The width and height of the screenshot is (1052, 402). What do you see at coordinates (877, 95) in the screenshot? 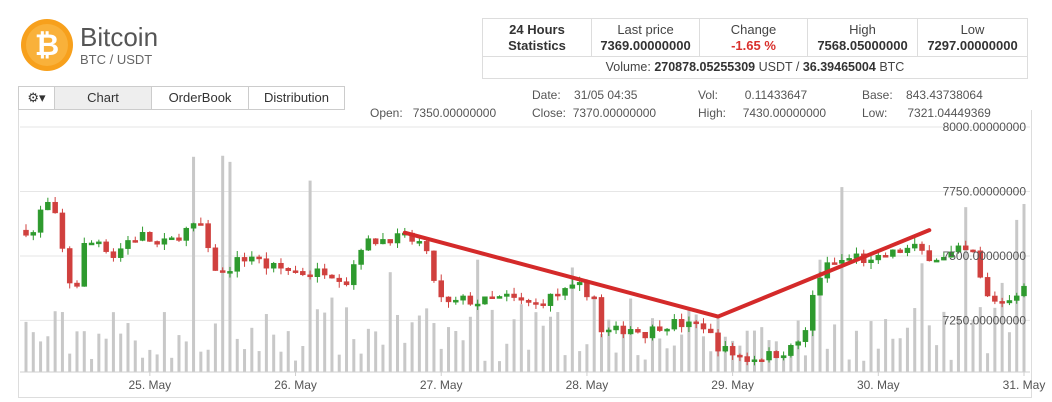
I see `base-label: Base:` at bounding box center [877, 95].